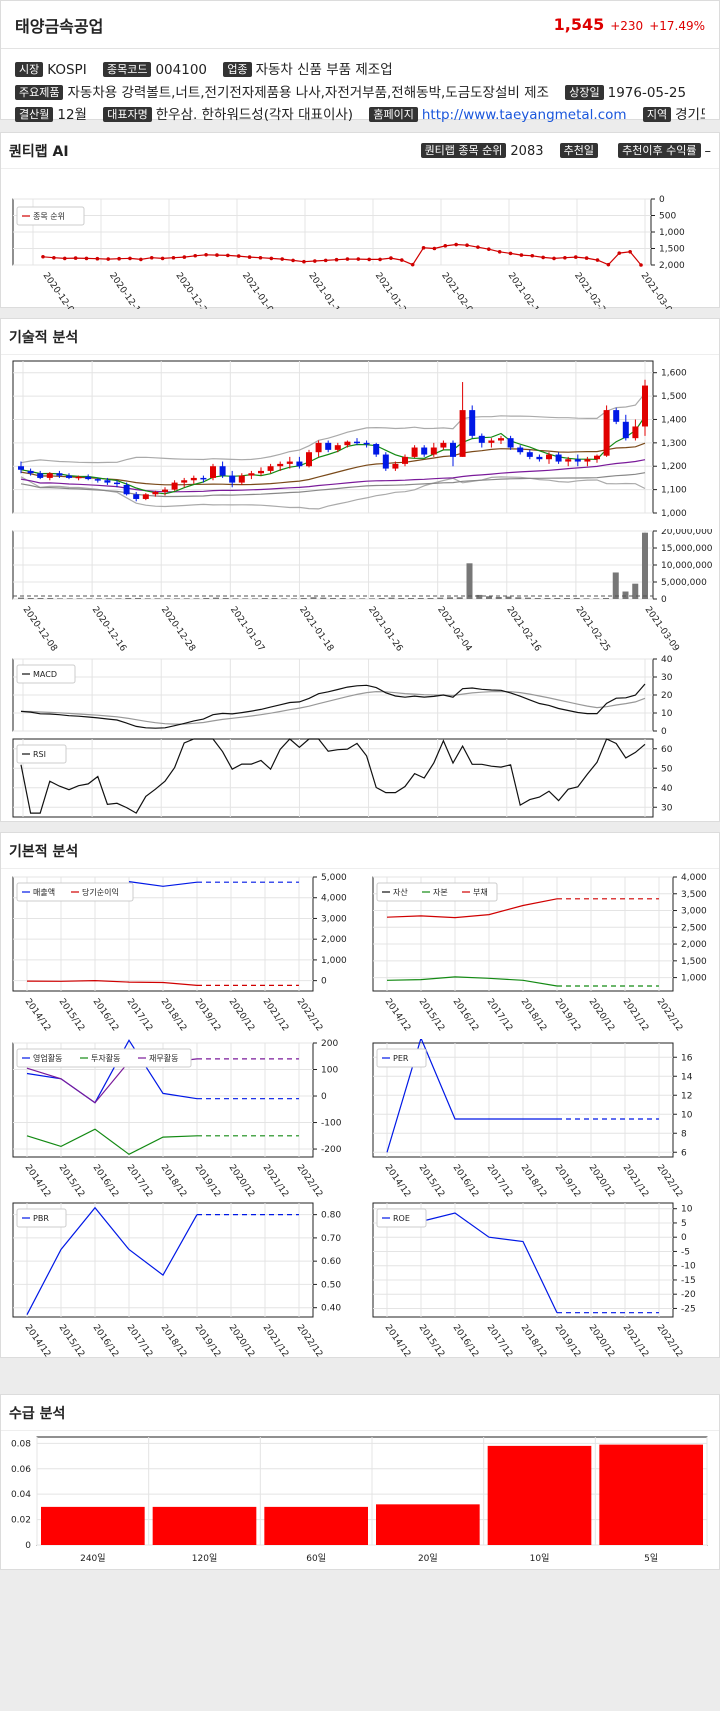 This screenshot has width=720, height=1711. I want to click on technical-title: 기술적 분석, so click(44, 337).